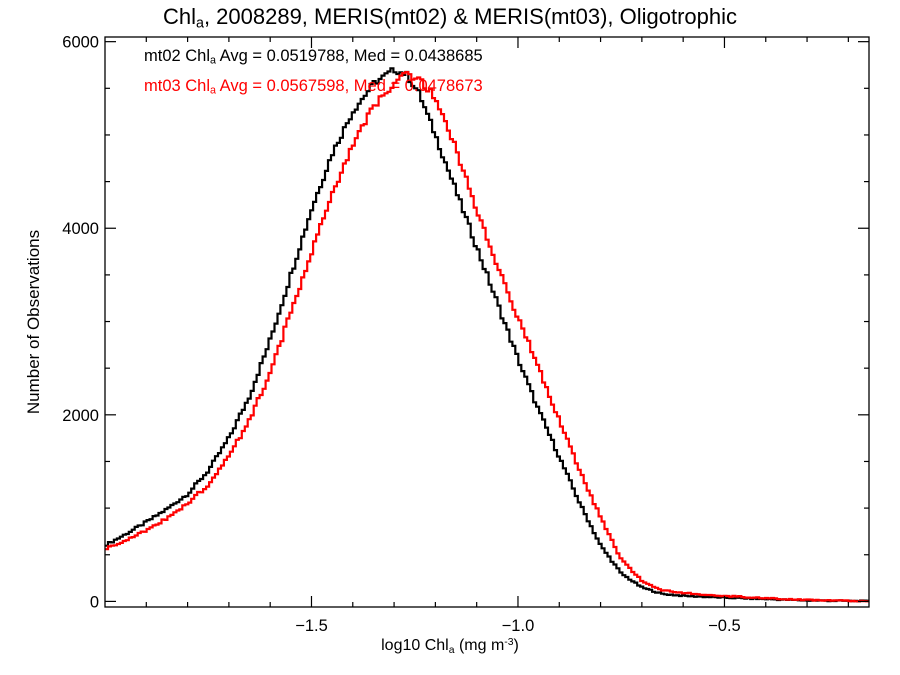  I want to click on x-tick-label: −1.5, so click(311, 626).